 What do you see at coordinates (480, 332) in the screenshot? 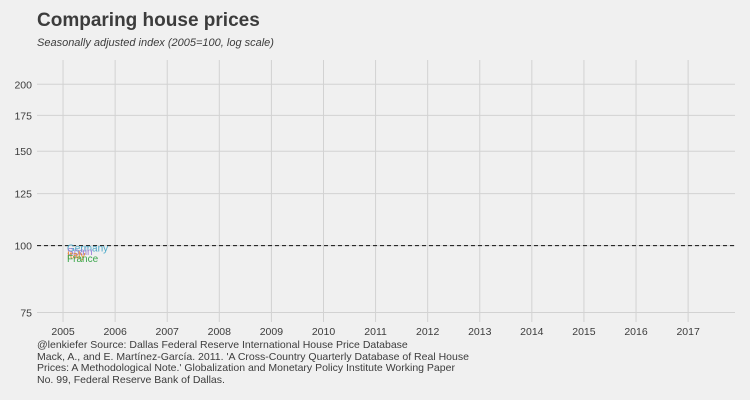
I see `x-tick-label: 2013` at bounding box center [480, 332].